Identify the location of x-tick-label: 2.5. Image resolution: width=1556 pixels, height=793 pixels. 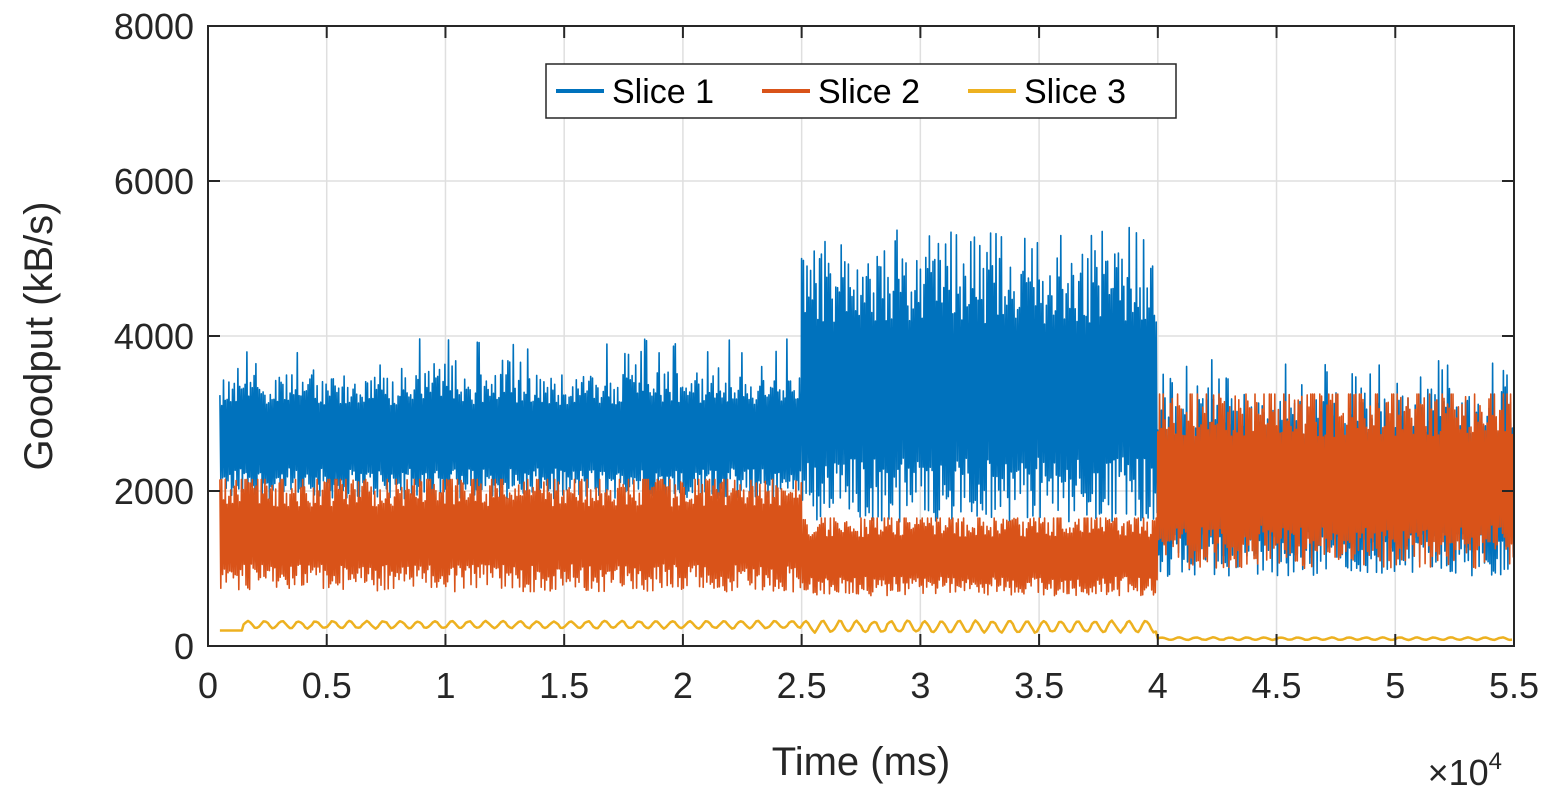
(802, 685).